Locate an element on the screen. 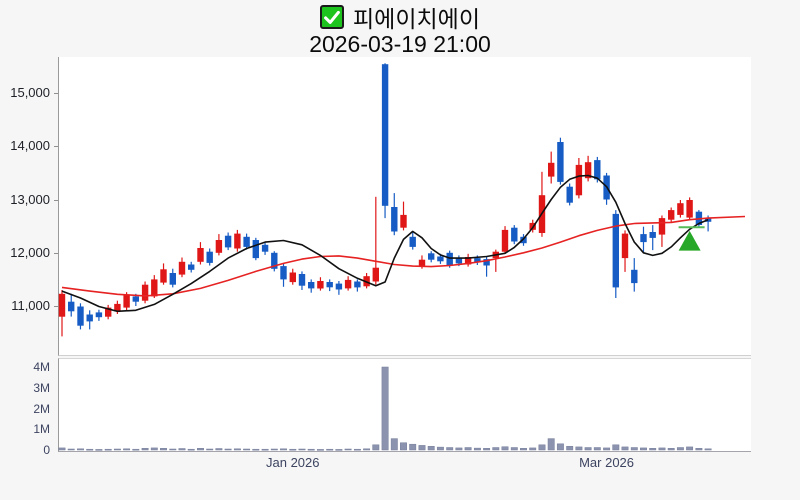  price-axis-label: 13,000 is located at coordinates (30, 199).